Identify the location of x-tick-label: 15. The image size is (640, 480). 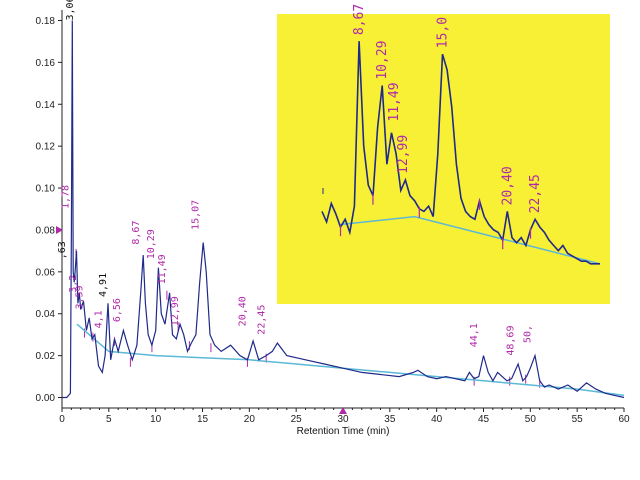
(203, 419).